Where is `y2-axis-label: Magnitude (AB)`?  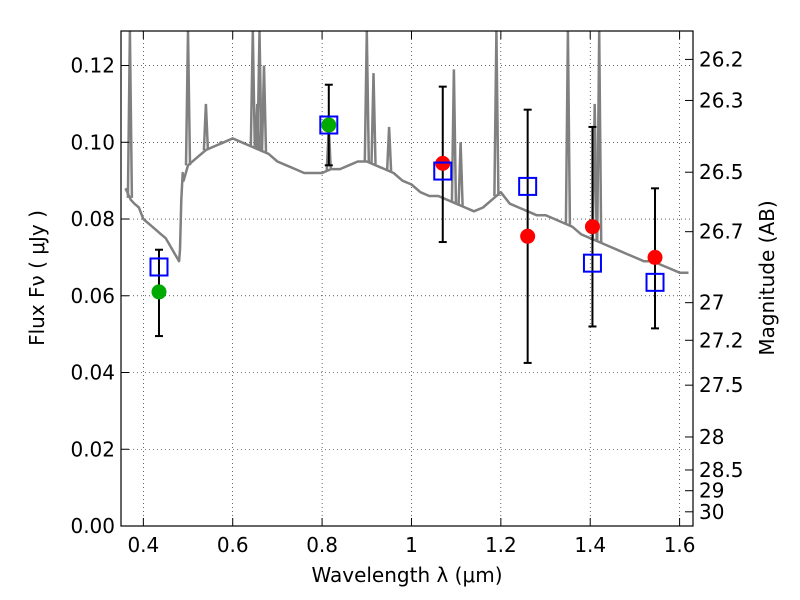 y2-axis-label: Magnitude (AB) is located at coordinates (767, 277).